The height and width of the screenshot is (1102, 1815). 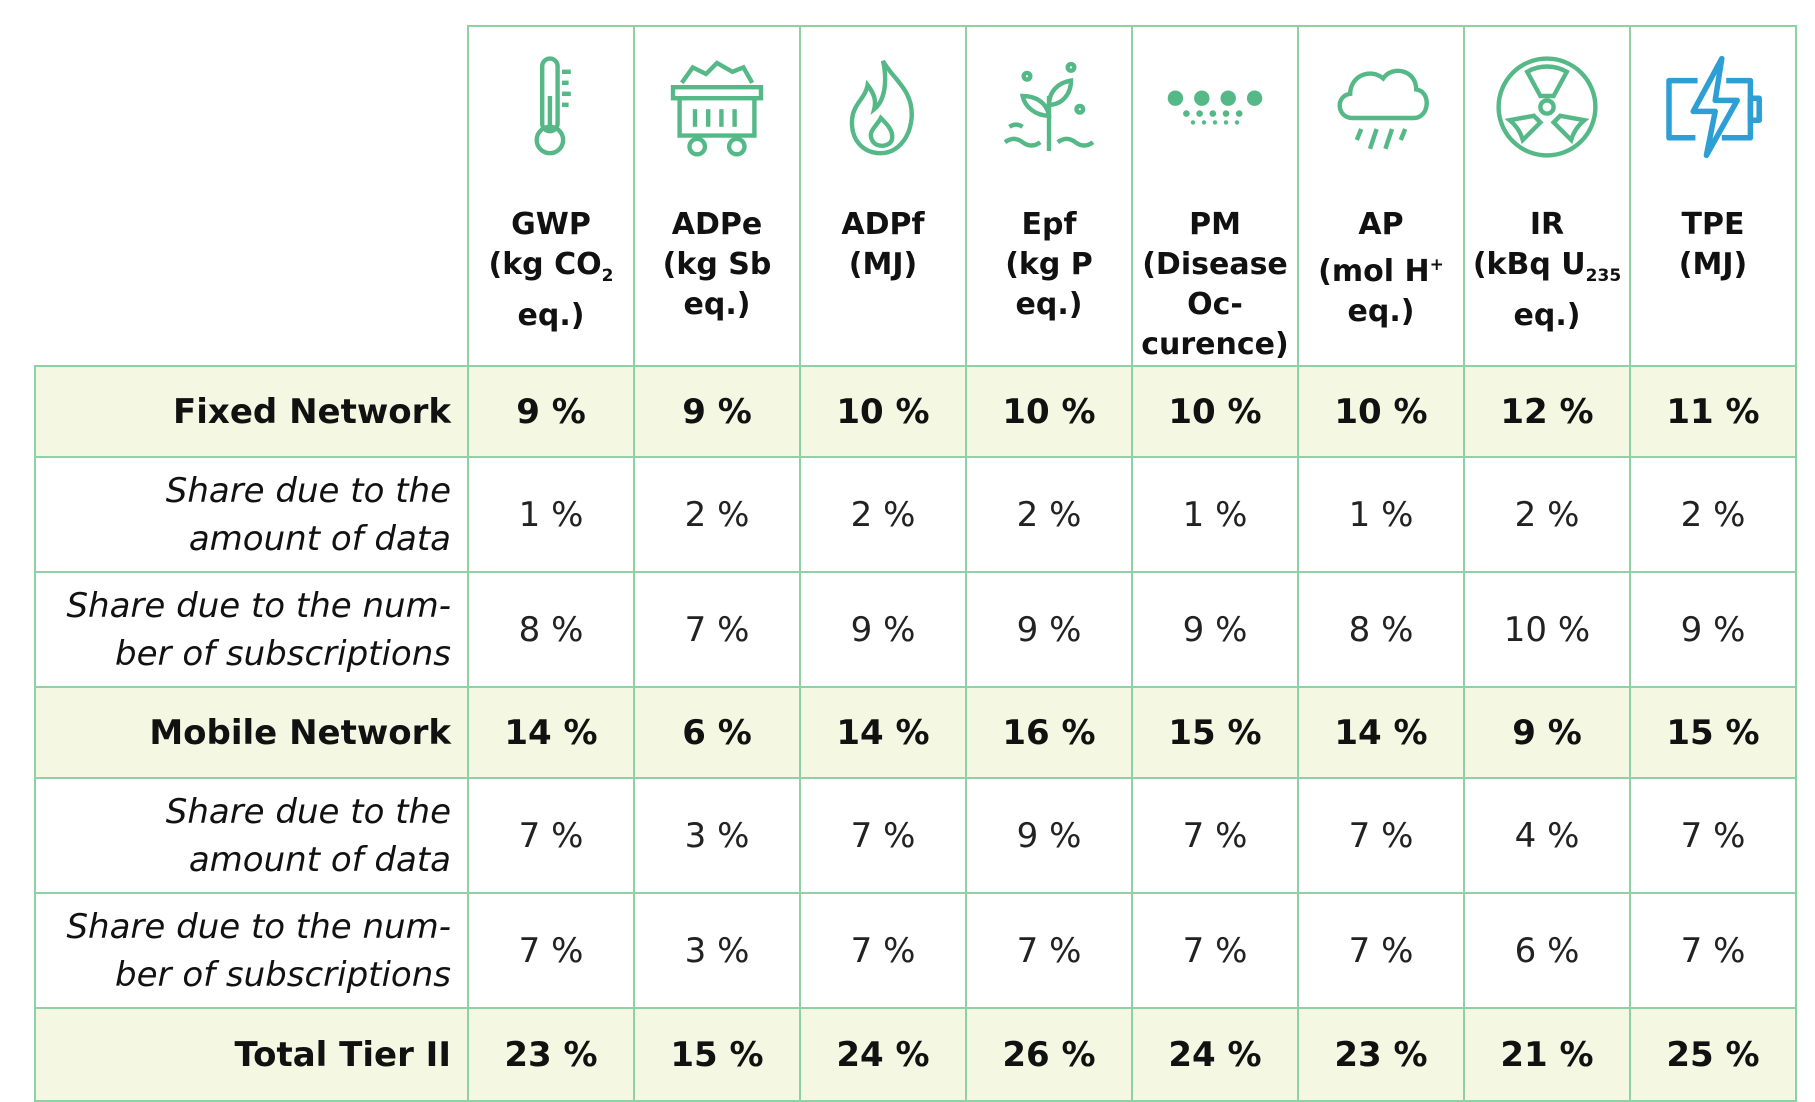 I want to click on value-cell: 26 %, so click(x=1049, y=1054).